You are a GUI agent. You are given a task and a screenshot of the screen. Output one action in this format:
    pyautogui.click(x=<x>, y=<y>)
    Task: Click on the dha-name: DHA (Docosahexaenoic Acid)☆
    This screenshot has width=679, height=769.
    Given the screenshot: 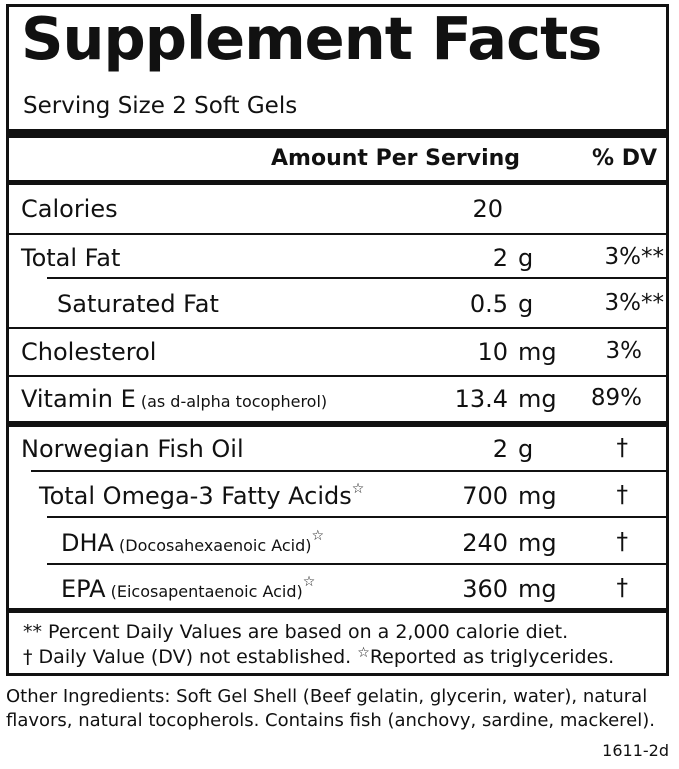 What is the action you would take?
    pyautogui.click(x=193, y=542)
    